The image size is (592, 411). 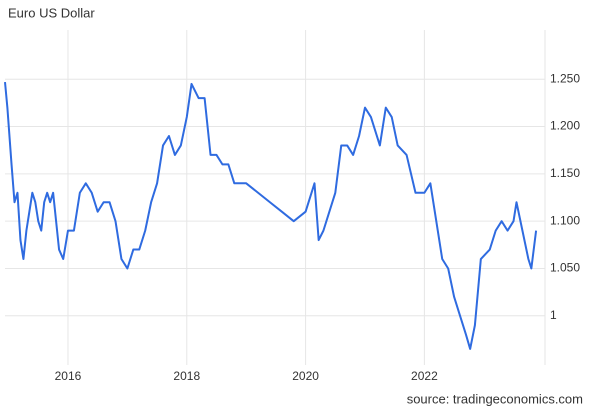 What do you see at coordinates (305, 376) in the screenshot?
I see `x-tick-label: 2020` at bounding box center [305, 376].